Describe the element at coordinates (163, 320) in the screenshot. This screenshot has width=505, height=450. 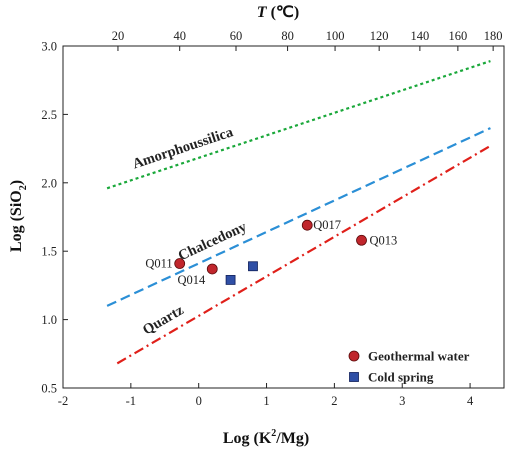
I see `curve-label-quartz: Quartz` at that location.